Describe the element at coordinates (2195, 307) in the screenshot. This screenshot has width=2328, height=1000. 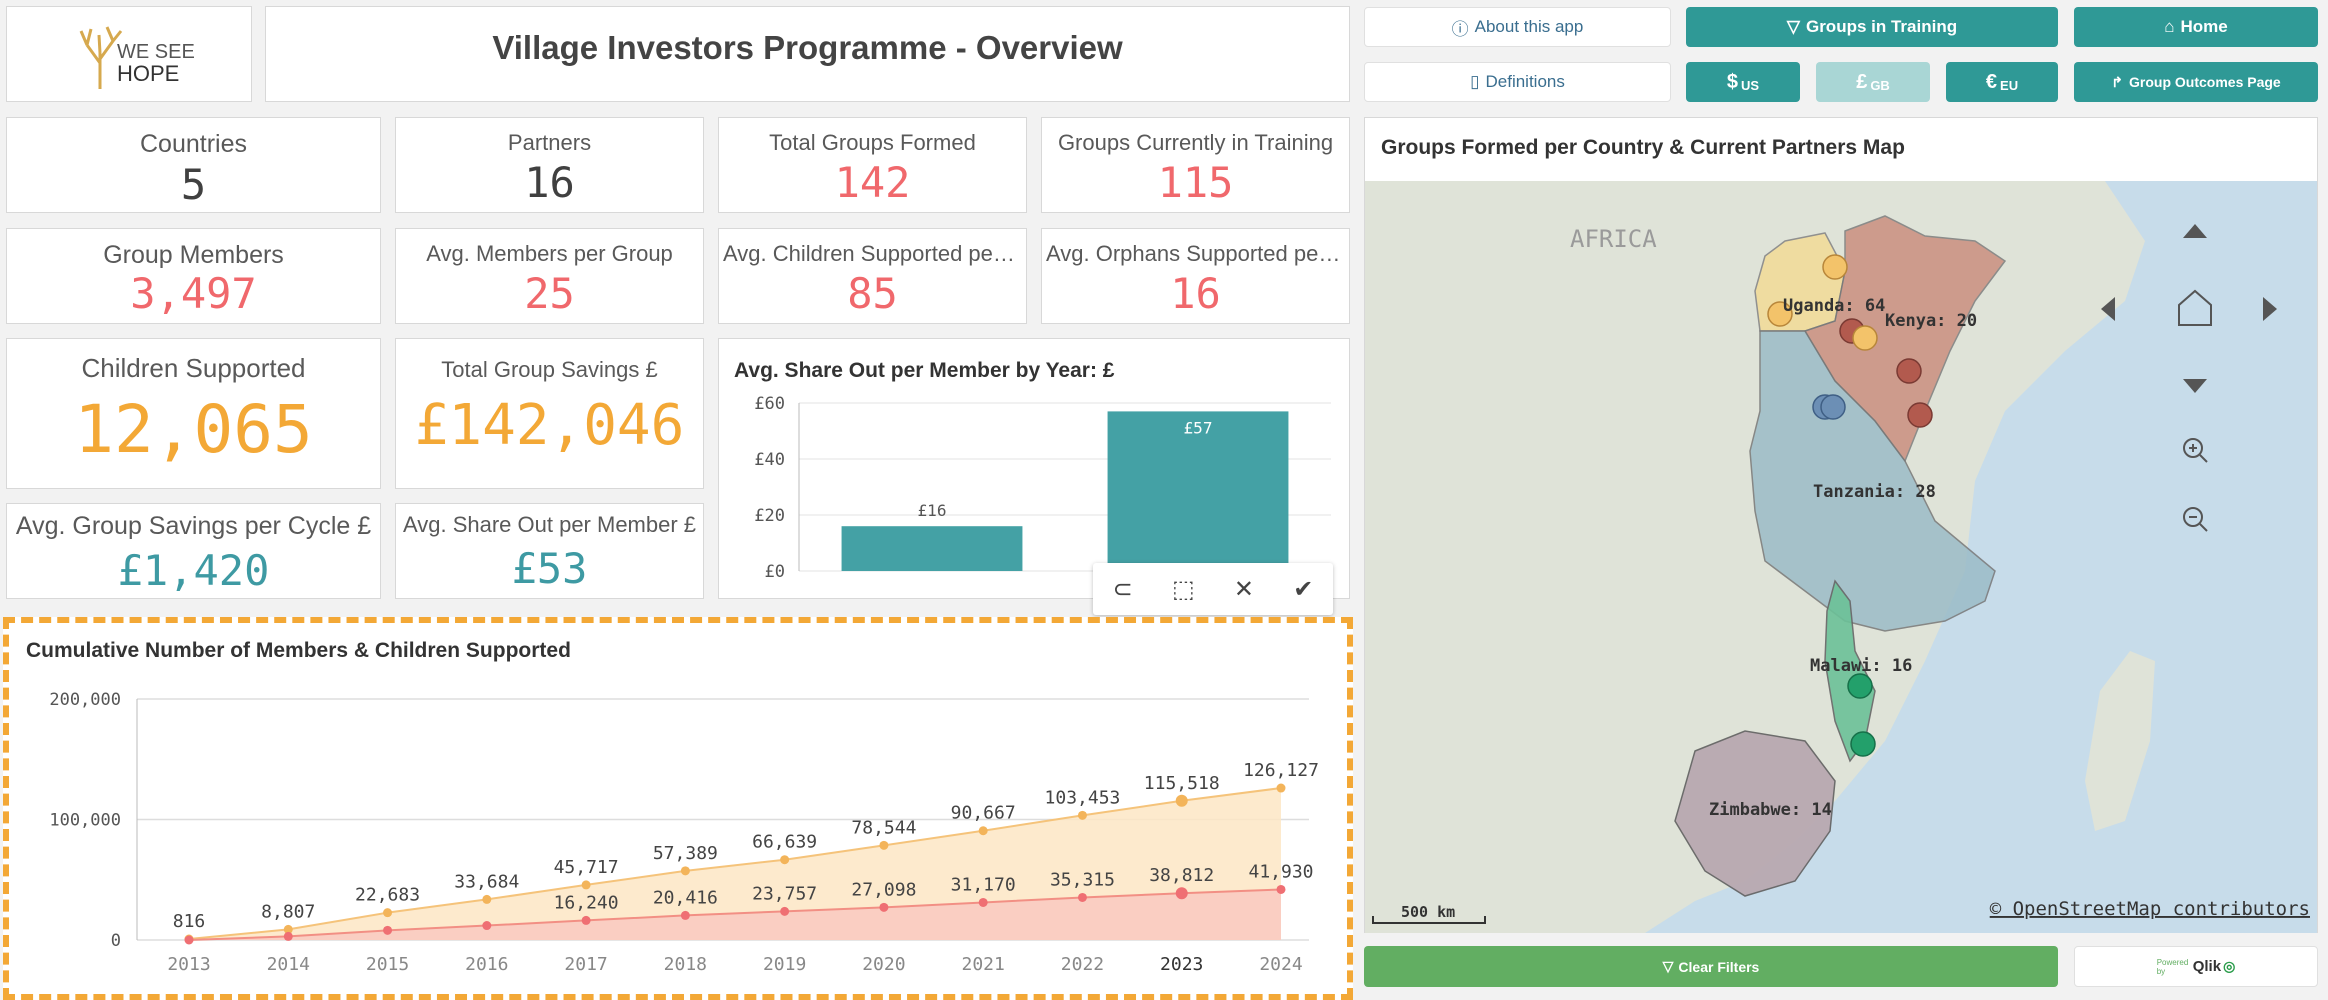
I see `home-view-icon` at that location.